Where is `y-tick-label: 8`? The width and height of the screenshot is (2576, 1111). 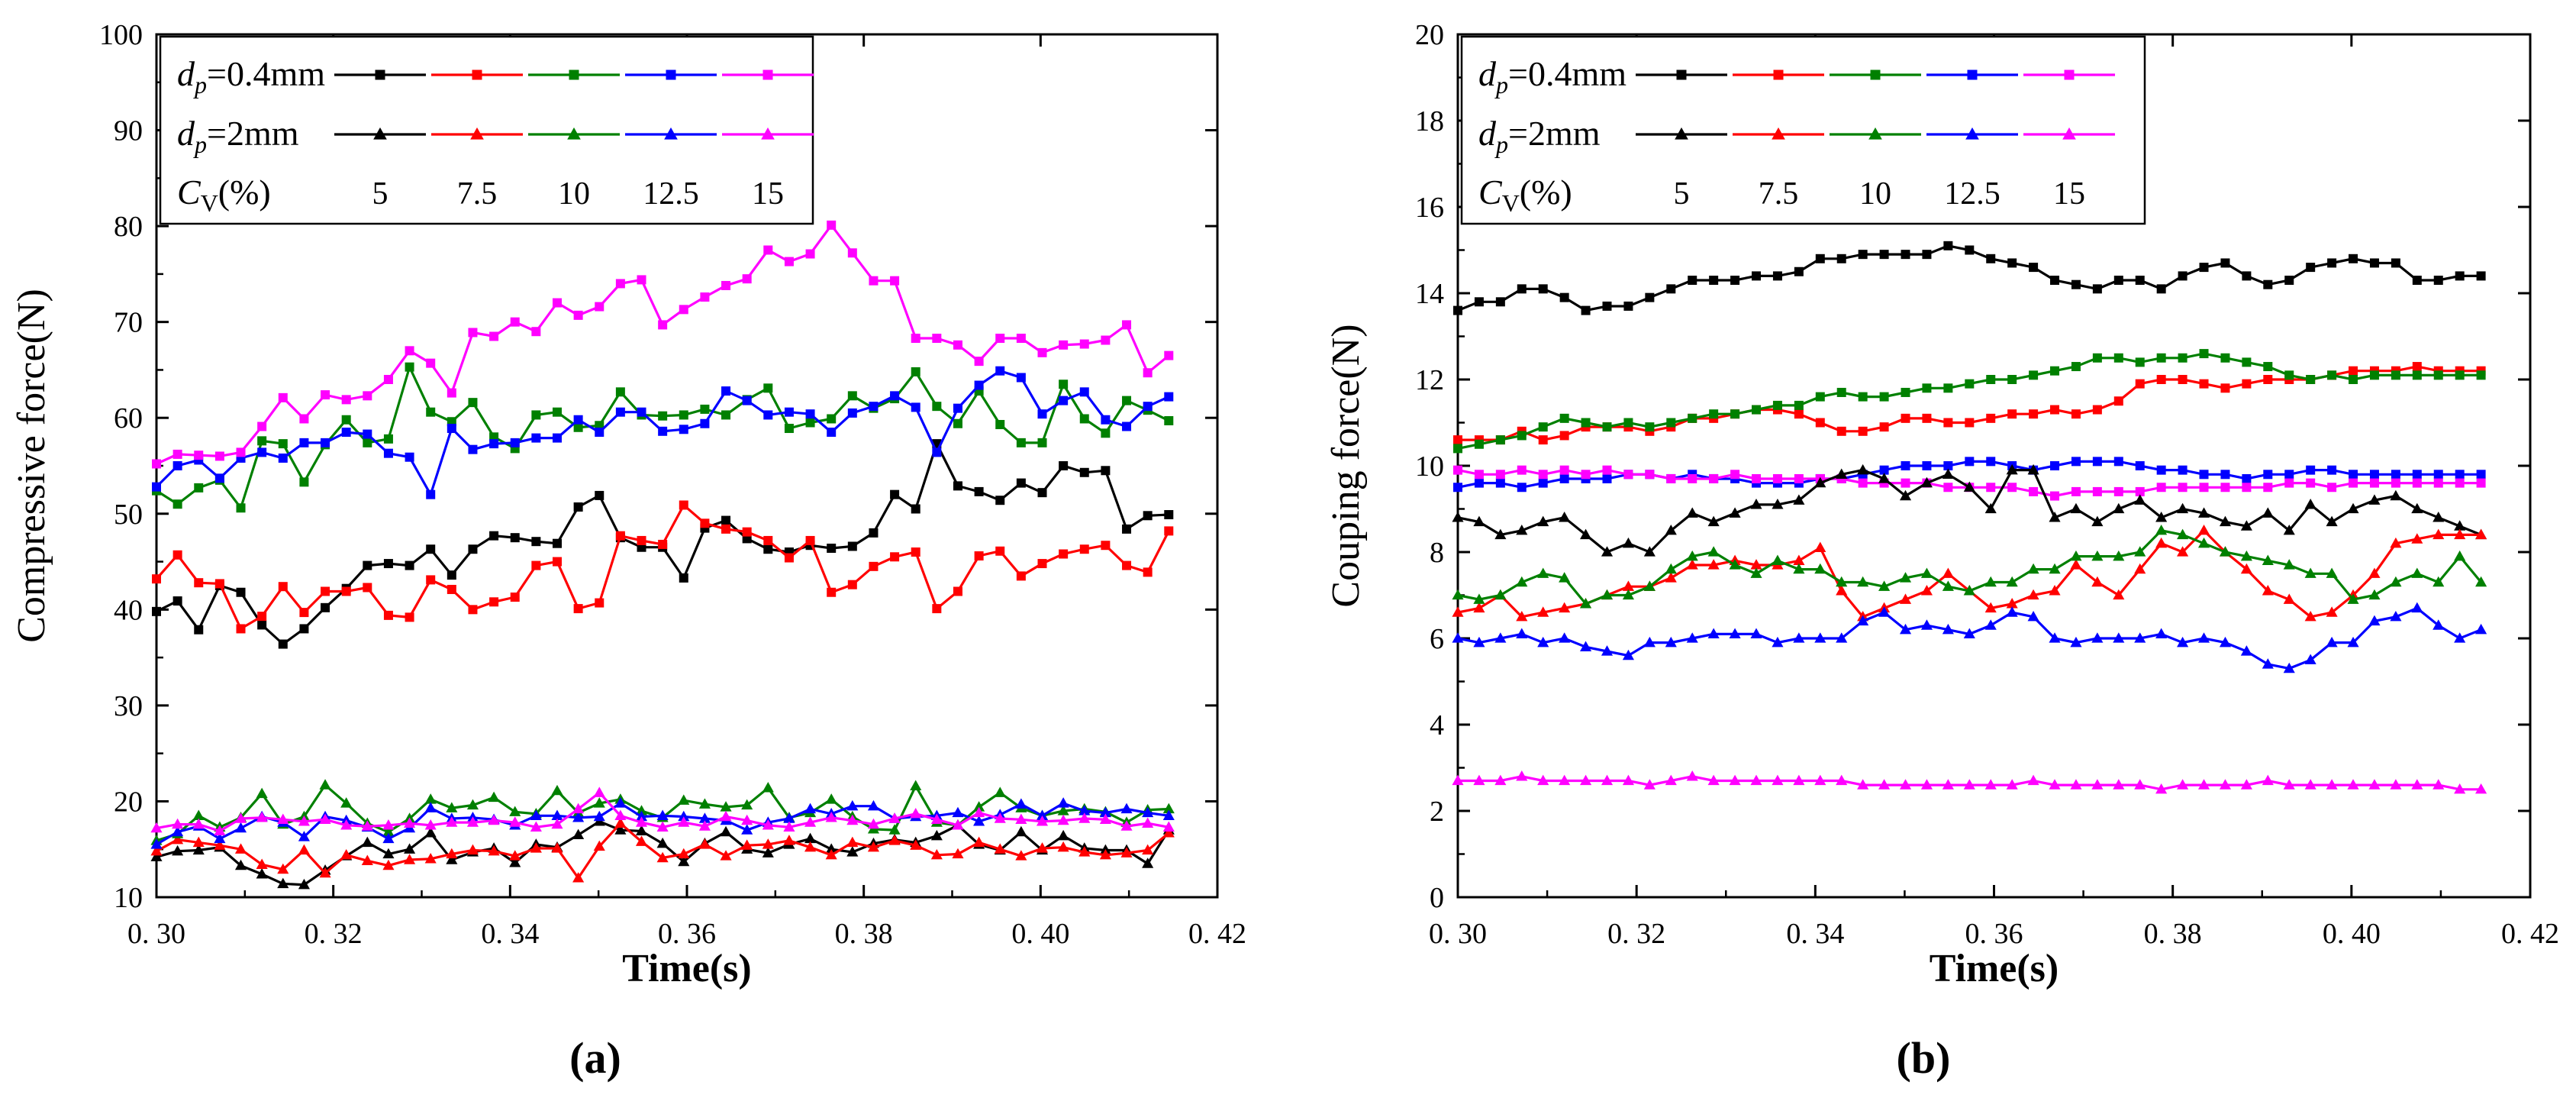 y-tick-label: 8 is located at coordinates (1437, 553).